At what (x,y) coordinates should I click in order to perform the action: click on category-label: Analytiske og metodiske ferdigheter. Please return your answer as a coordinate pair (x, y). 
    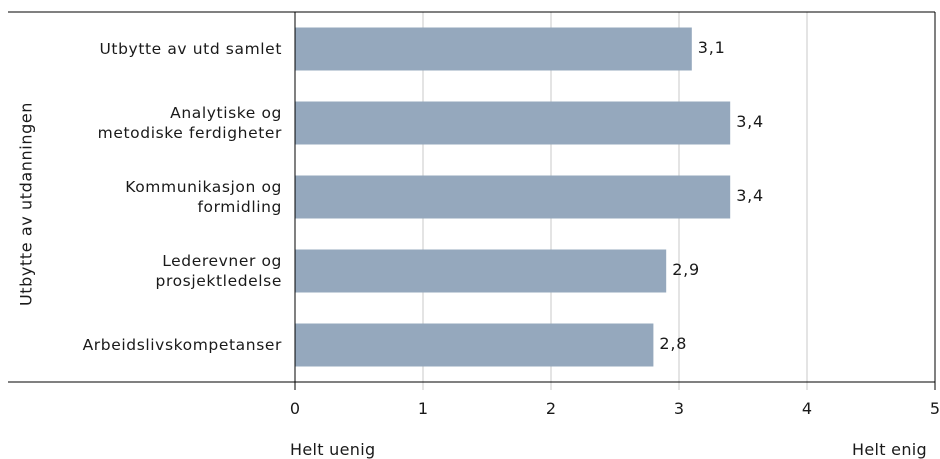
    Looking at the image, I should click on (189, 123).